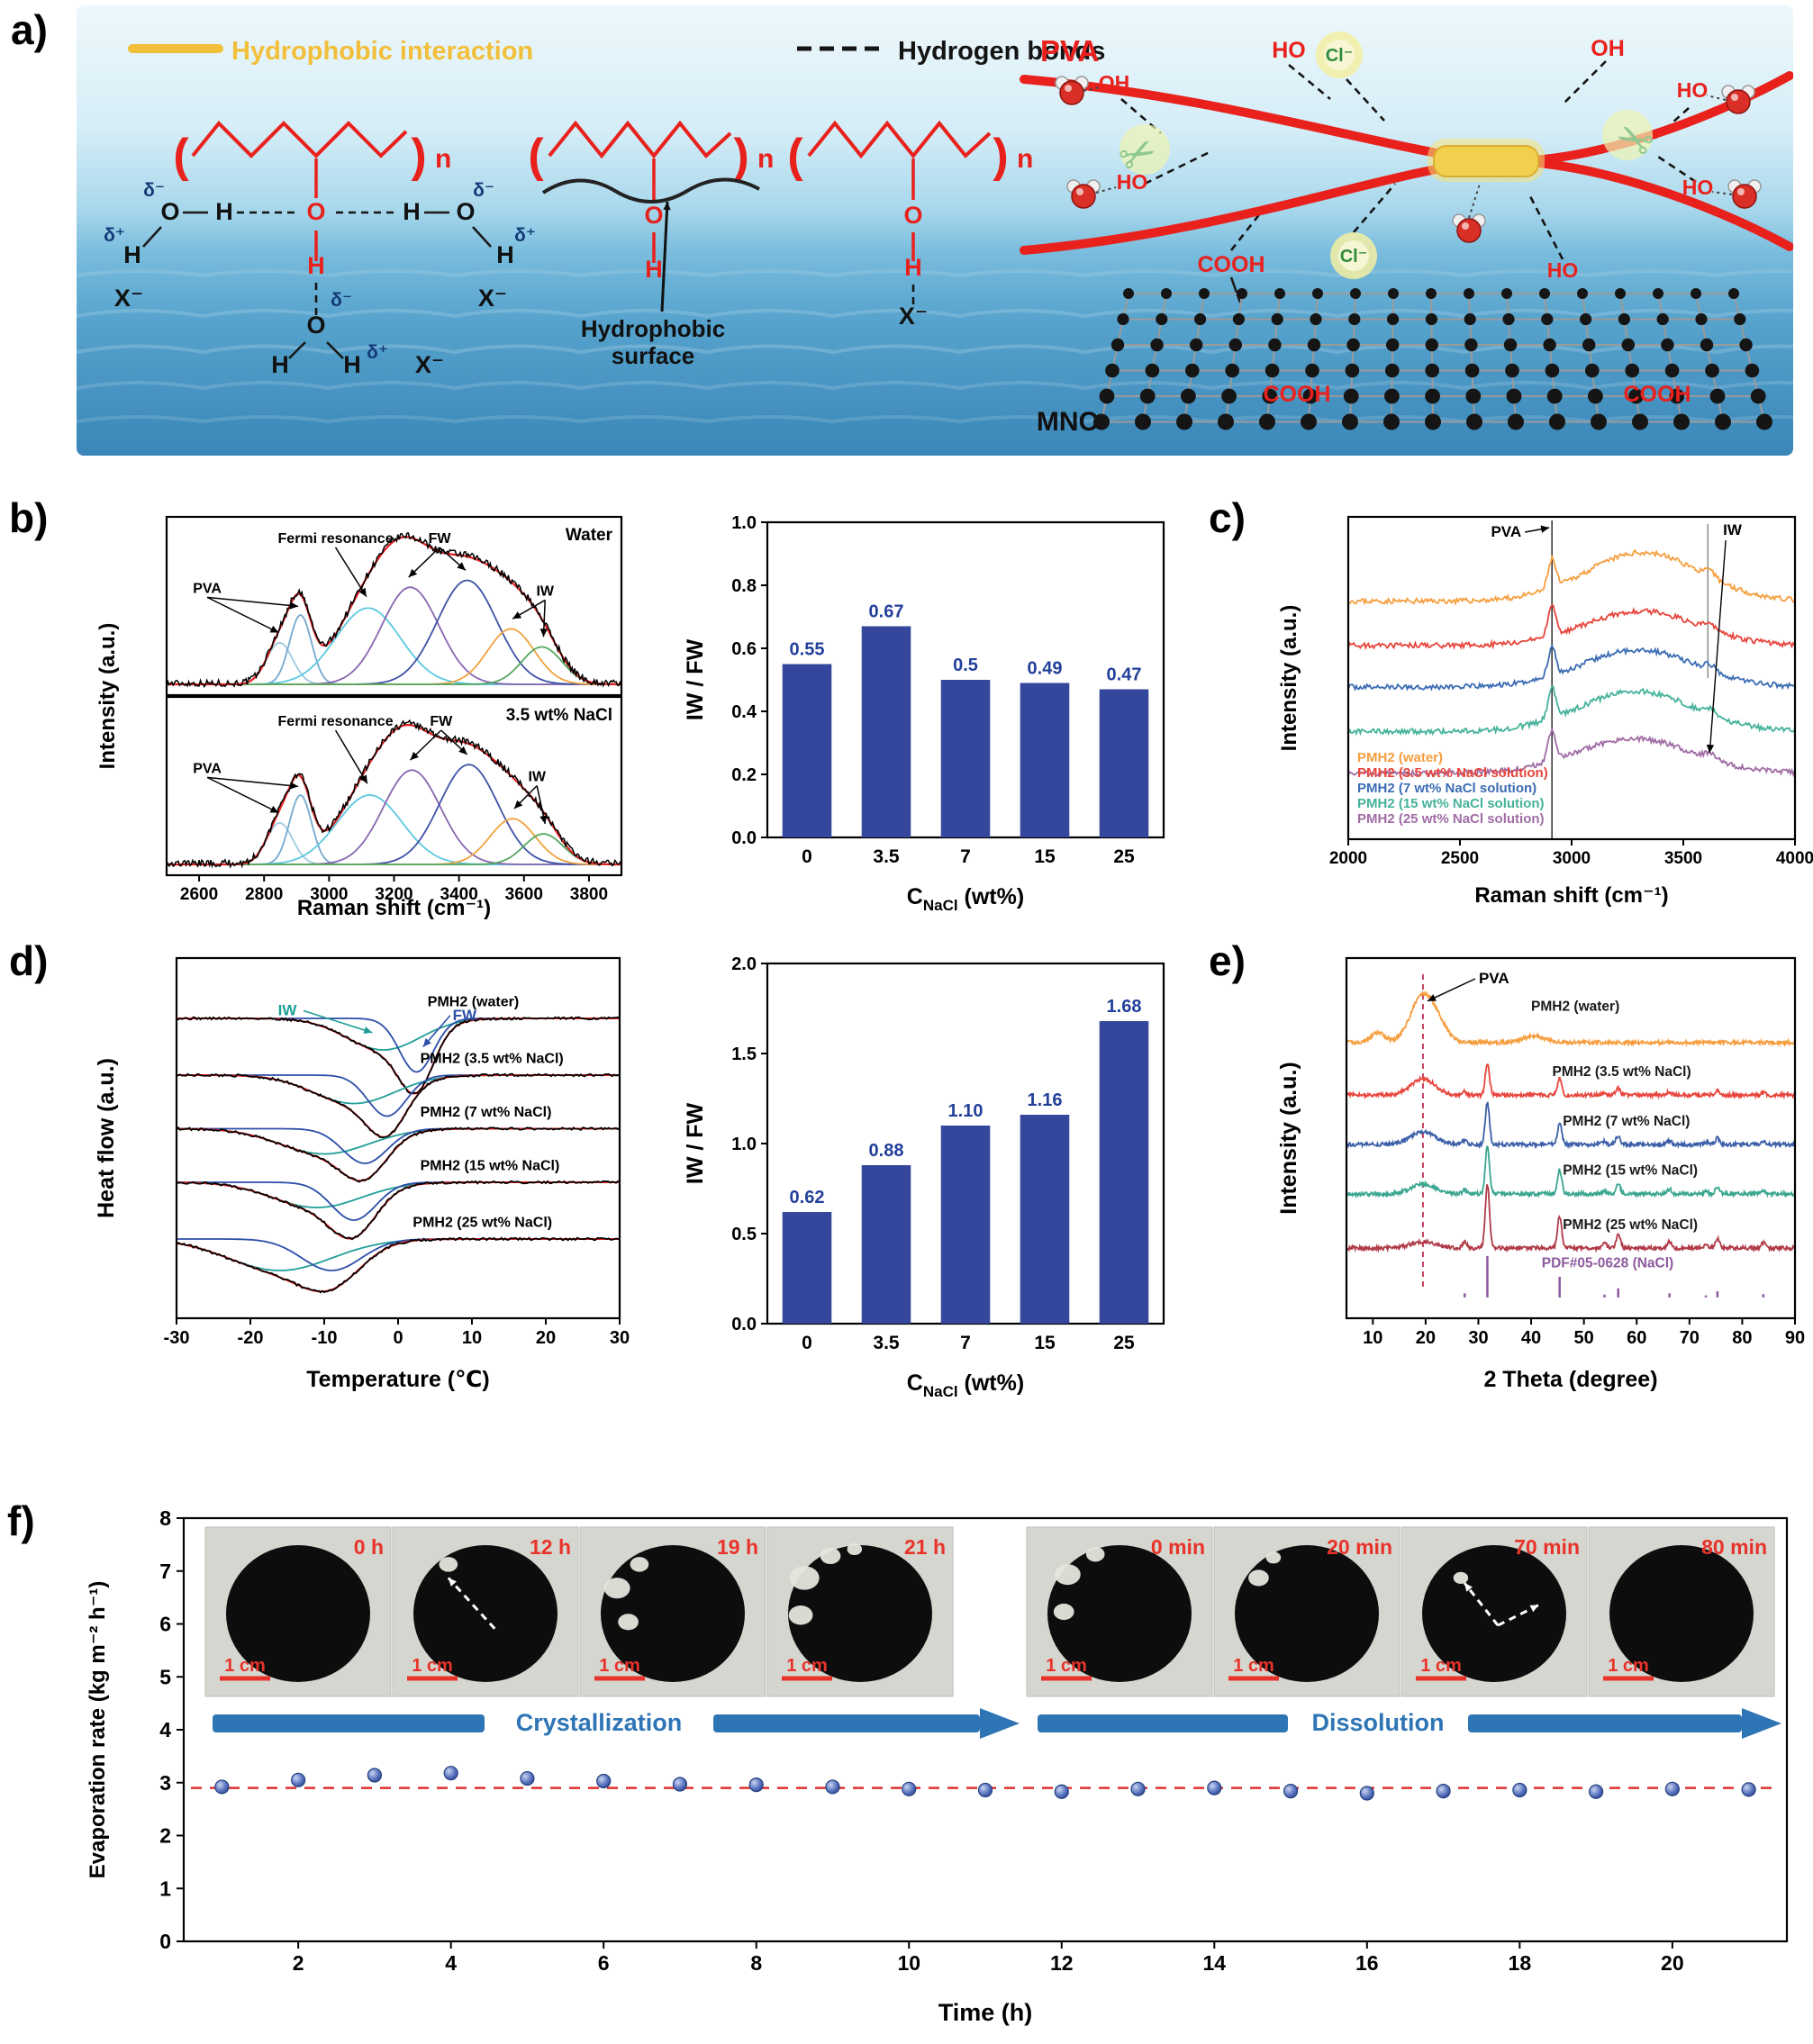  Describe the element at coordinates (744, 523) in the screenshot. I see `y-tick-label: 1.0` at that location.